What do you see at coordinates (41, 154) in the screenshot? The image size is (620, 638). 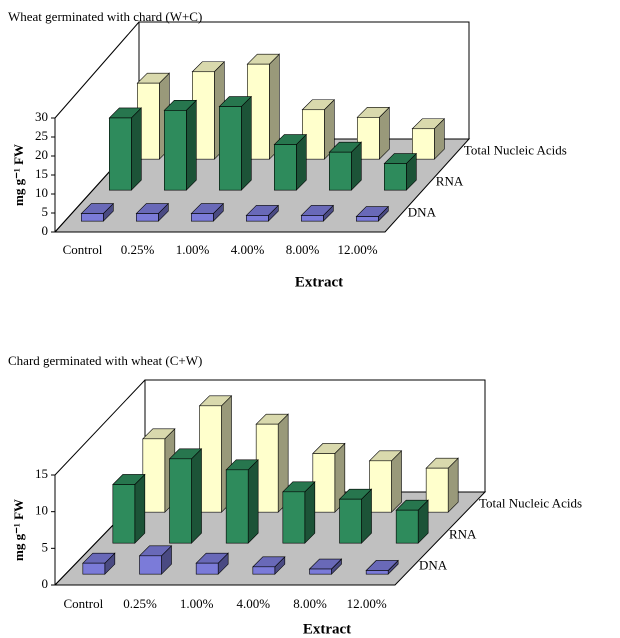 I see `y-tick-label: 20` at bounding box center [41, 154].